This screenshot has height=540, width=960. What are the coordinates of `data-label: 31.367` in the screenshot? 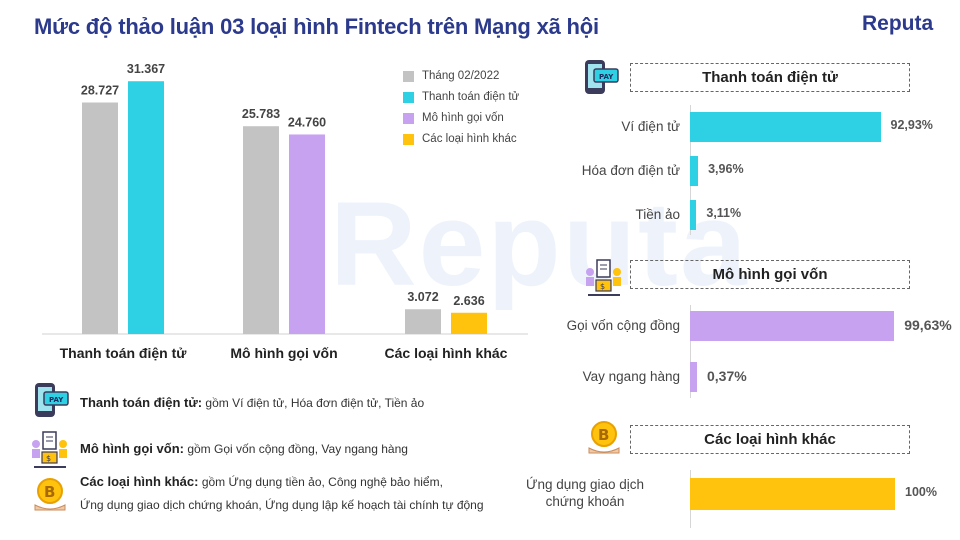 It's located at (146, 69).